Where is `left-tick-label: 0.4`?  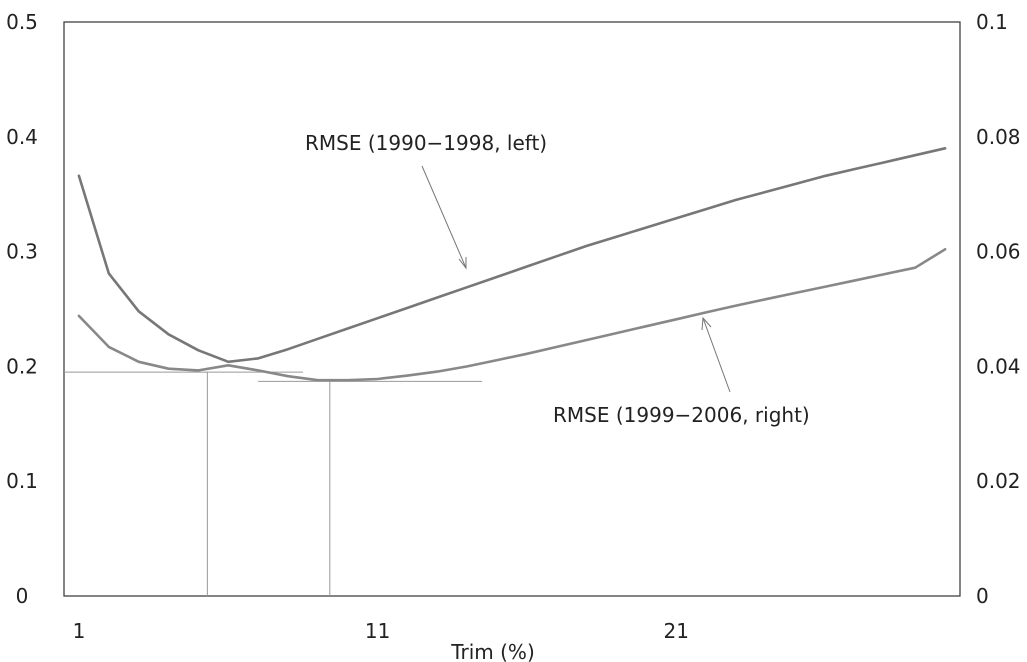 left-tick-label: 0.4 is located at coordinates (22, 137).